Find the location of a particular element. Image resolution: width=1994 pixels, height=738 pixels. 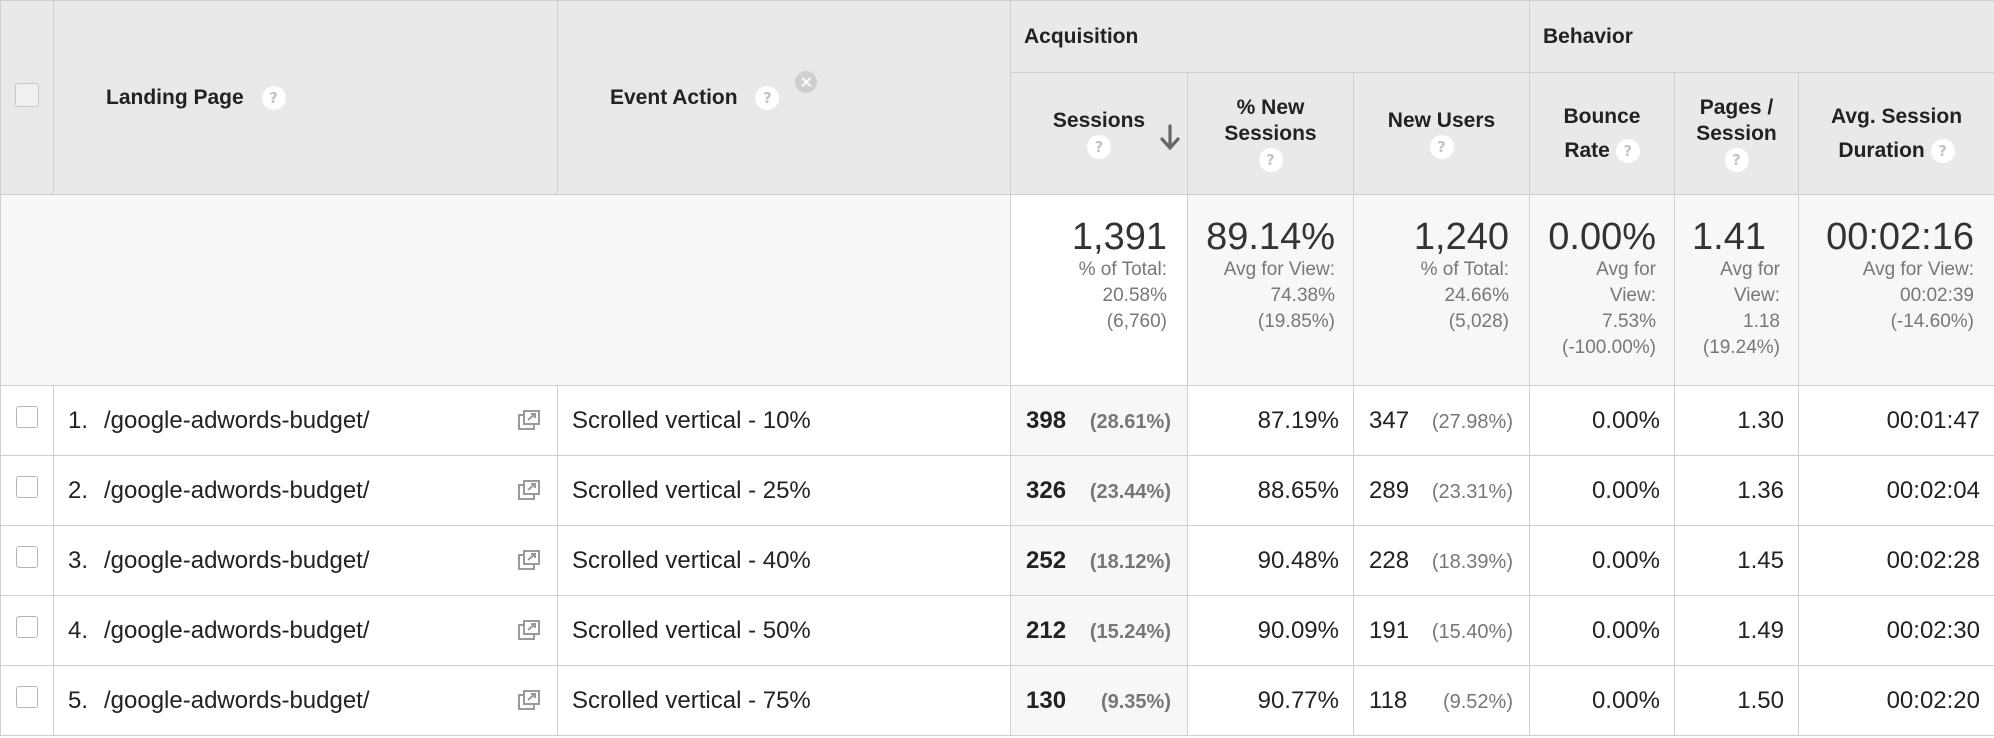

sessions-cell: 130 (9.35%) is located at coordinates (1099, 700).